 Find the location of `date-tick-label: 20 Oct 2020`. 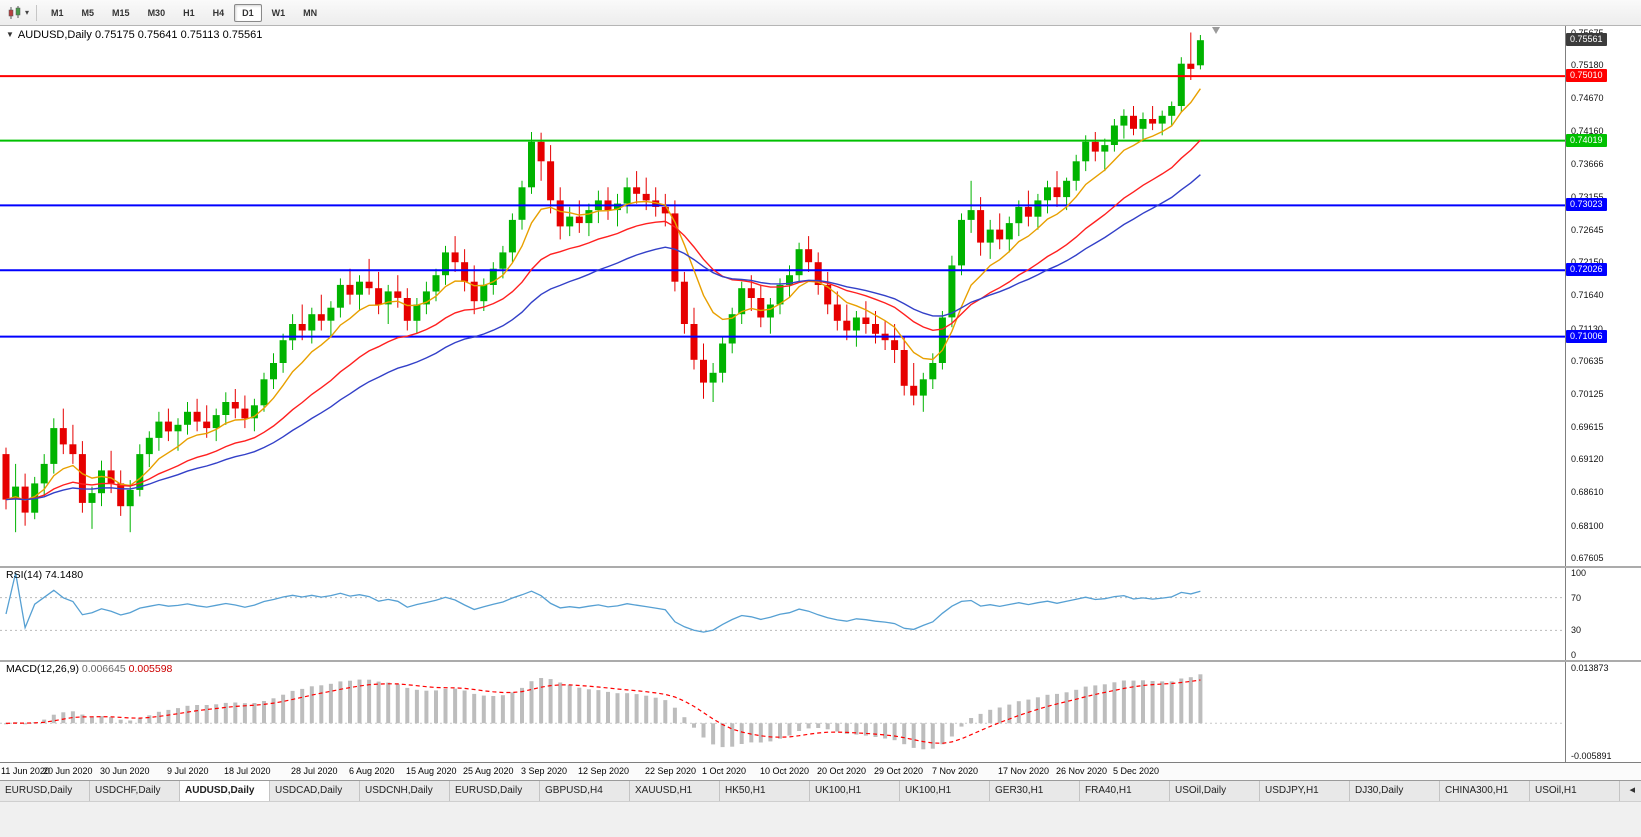

date-tick-label: 20 Oct 2020 is located at coordinates (842, 771).